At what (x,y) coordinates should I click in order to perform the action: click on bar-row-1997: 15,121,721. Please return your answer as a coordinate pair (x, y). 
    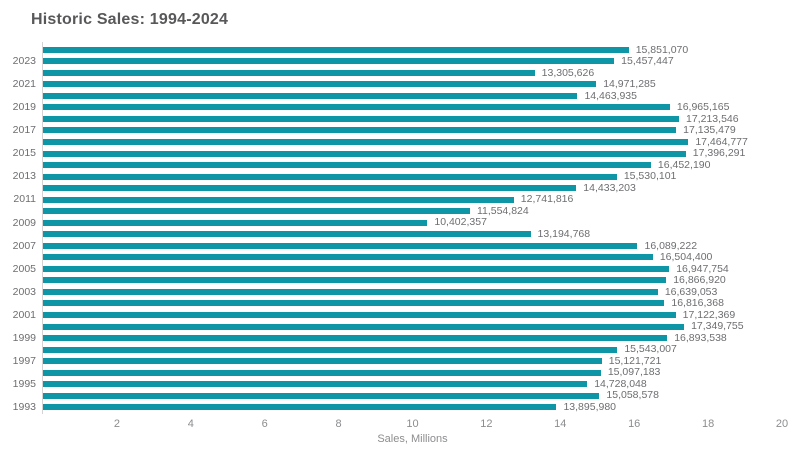
    Looking at the image, I should click on (412, 361).